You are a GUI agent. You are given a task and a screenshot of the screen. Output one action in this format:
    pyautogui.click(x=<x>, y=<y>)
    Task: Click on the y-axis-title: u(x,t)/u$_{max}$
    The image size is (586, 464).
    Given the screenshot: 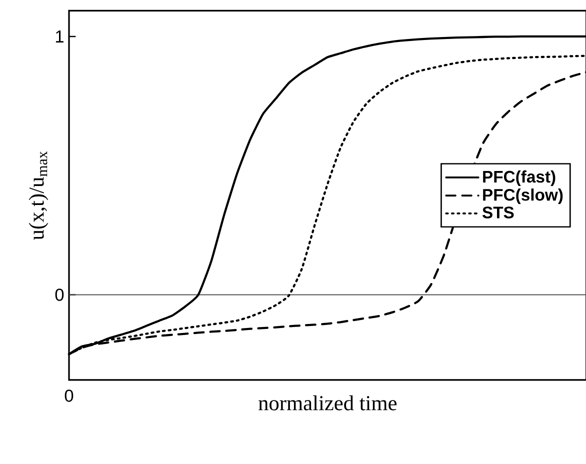 What is the action you would take?
    pyautogui.click(x=38, y=195)
    